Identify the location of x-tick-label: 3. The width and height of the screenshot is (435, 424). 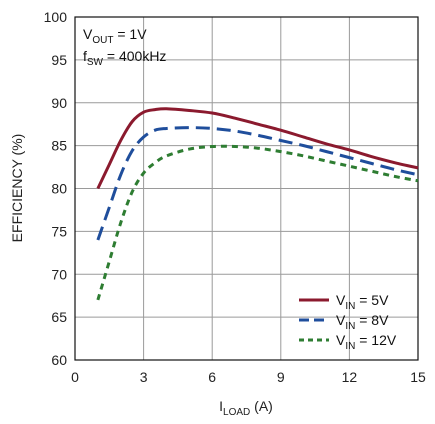
(144, 377).